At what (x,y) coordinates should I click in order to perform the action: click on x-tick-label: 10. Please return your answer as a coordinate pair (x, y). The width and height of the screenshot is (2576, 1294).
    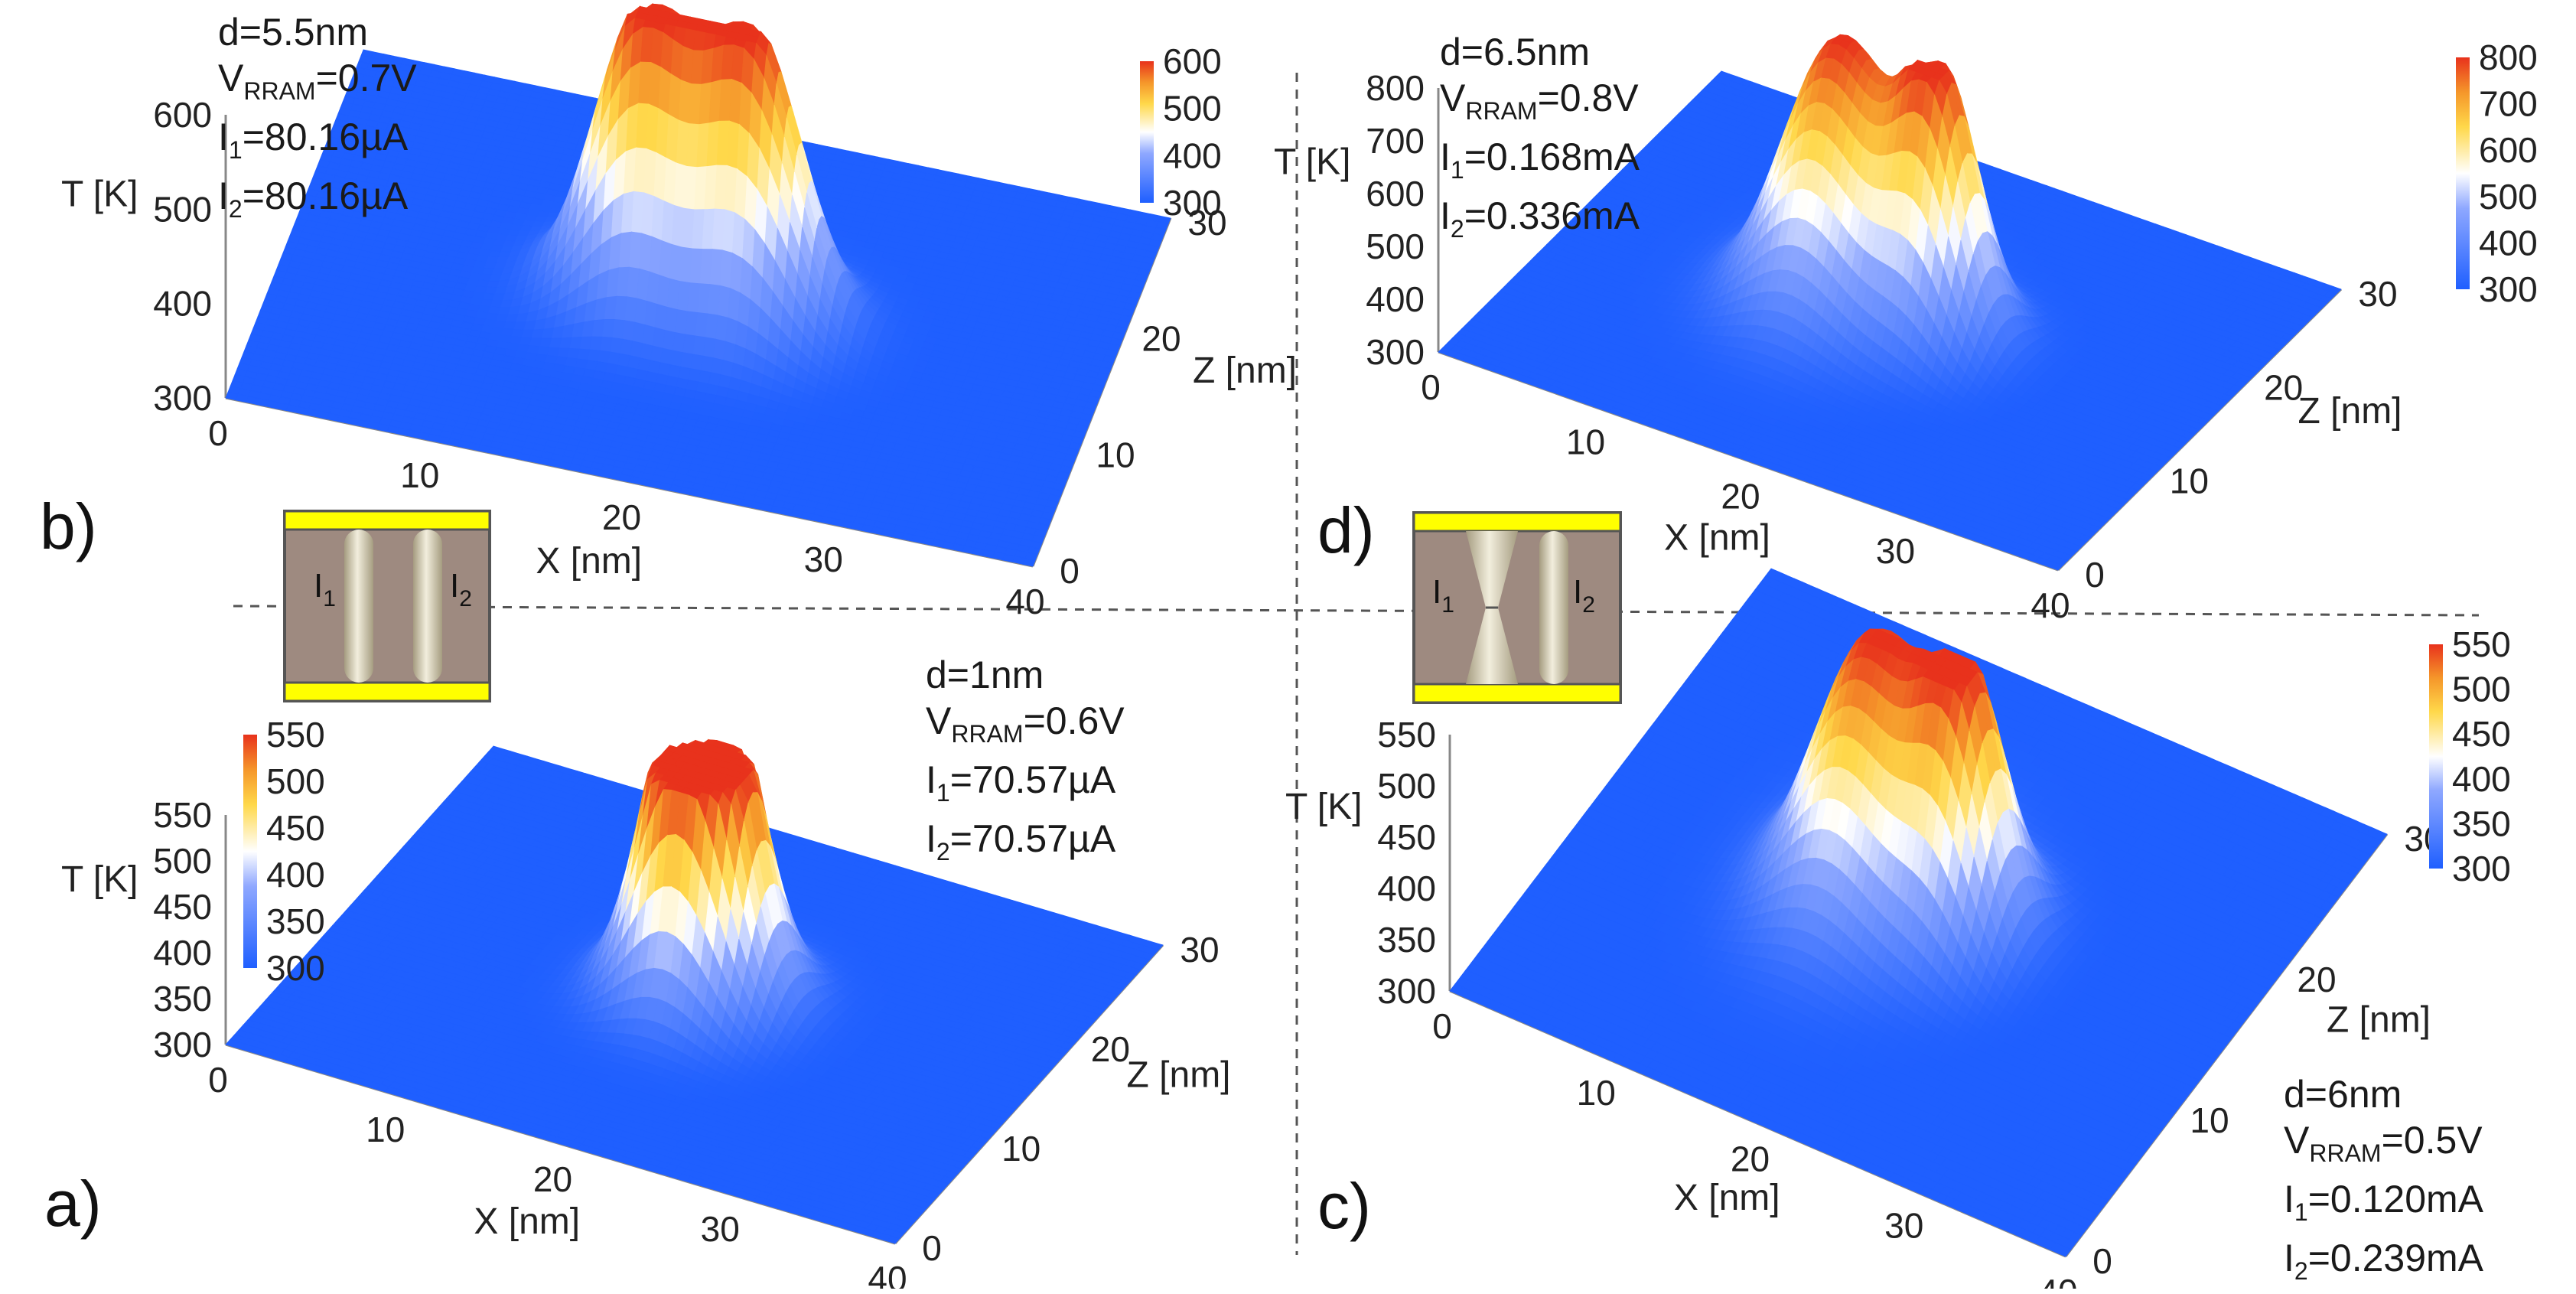
    Looking at the image, I should click on (420, 475).